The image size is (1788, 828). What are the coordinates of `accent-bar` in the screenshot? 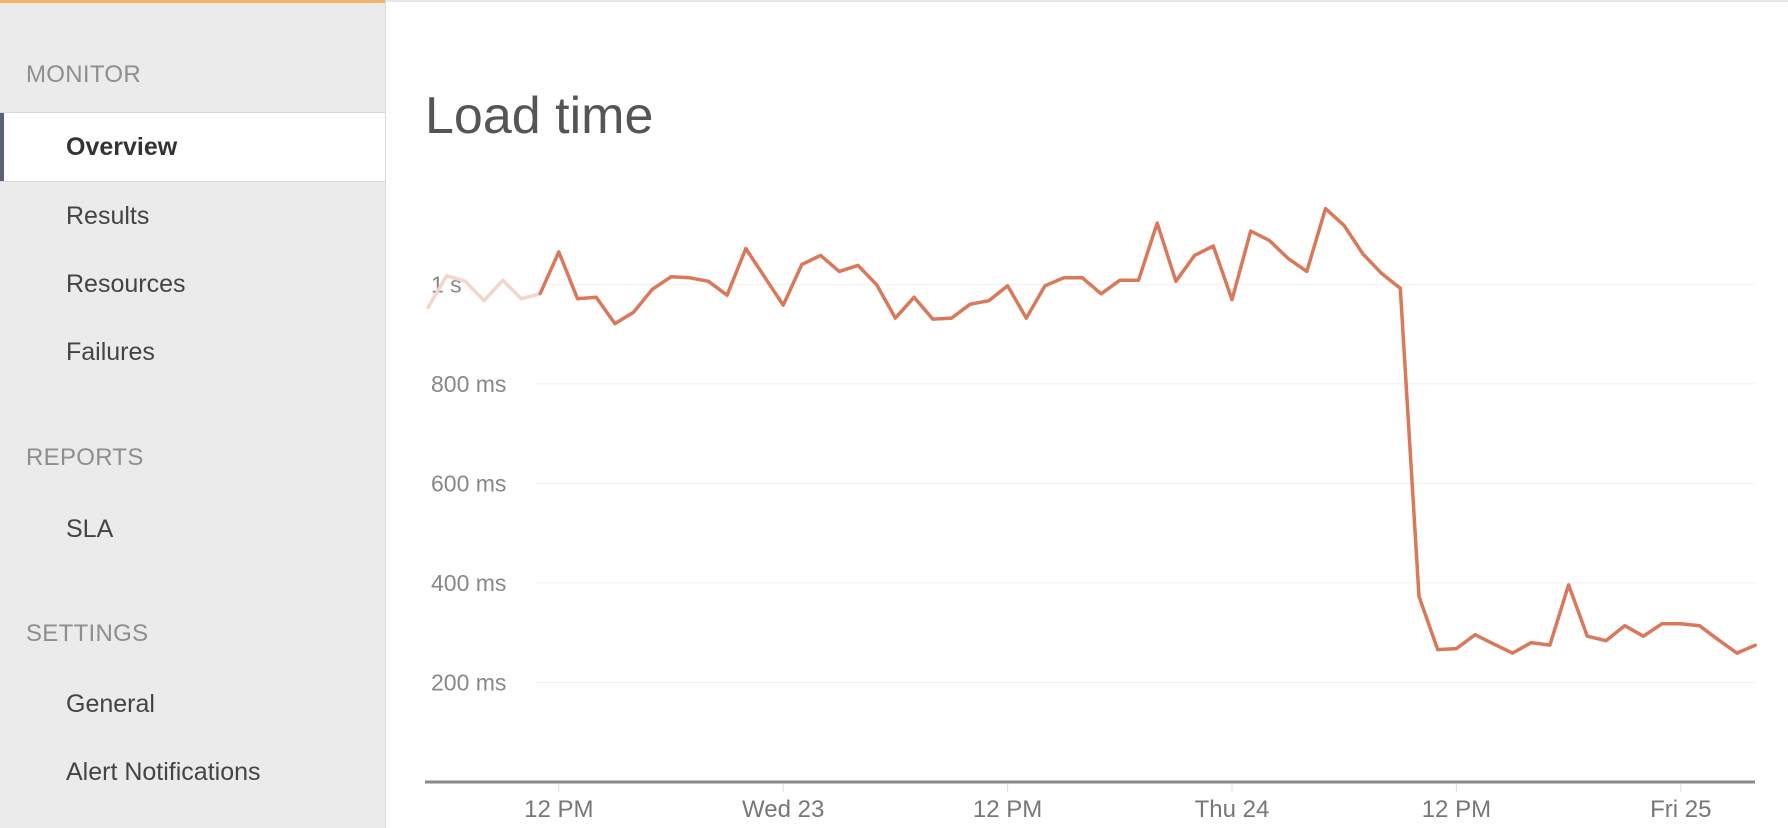 It's located at (192, 1).